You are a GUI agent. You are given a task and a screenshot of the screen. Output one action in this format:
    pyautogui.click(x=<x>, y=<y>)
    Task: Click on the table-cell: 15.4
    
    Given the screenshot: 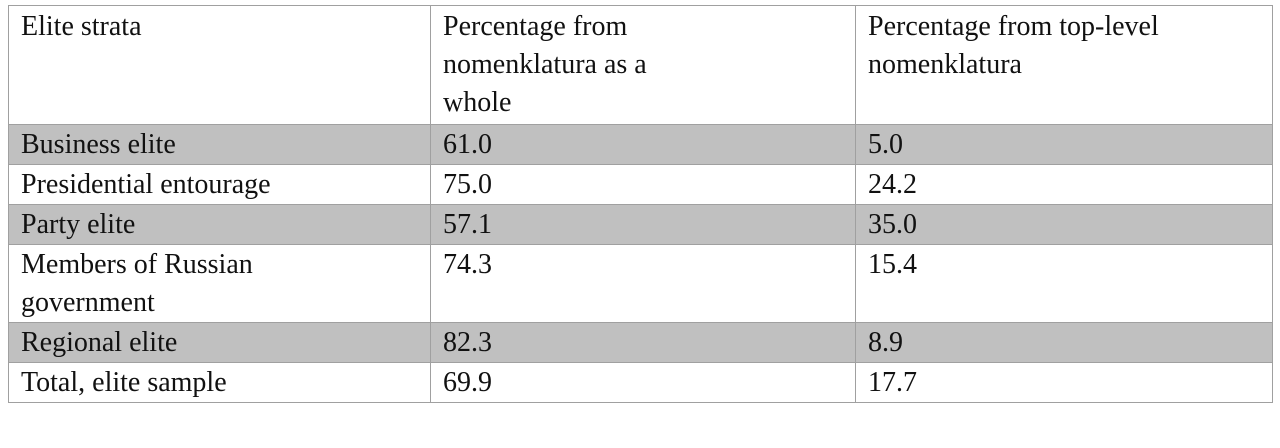 What is the action you would take?
    pyautogui.click(x=1064, y=283)
    